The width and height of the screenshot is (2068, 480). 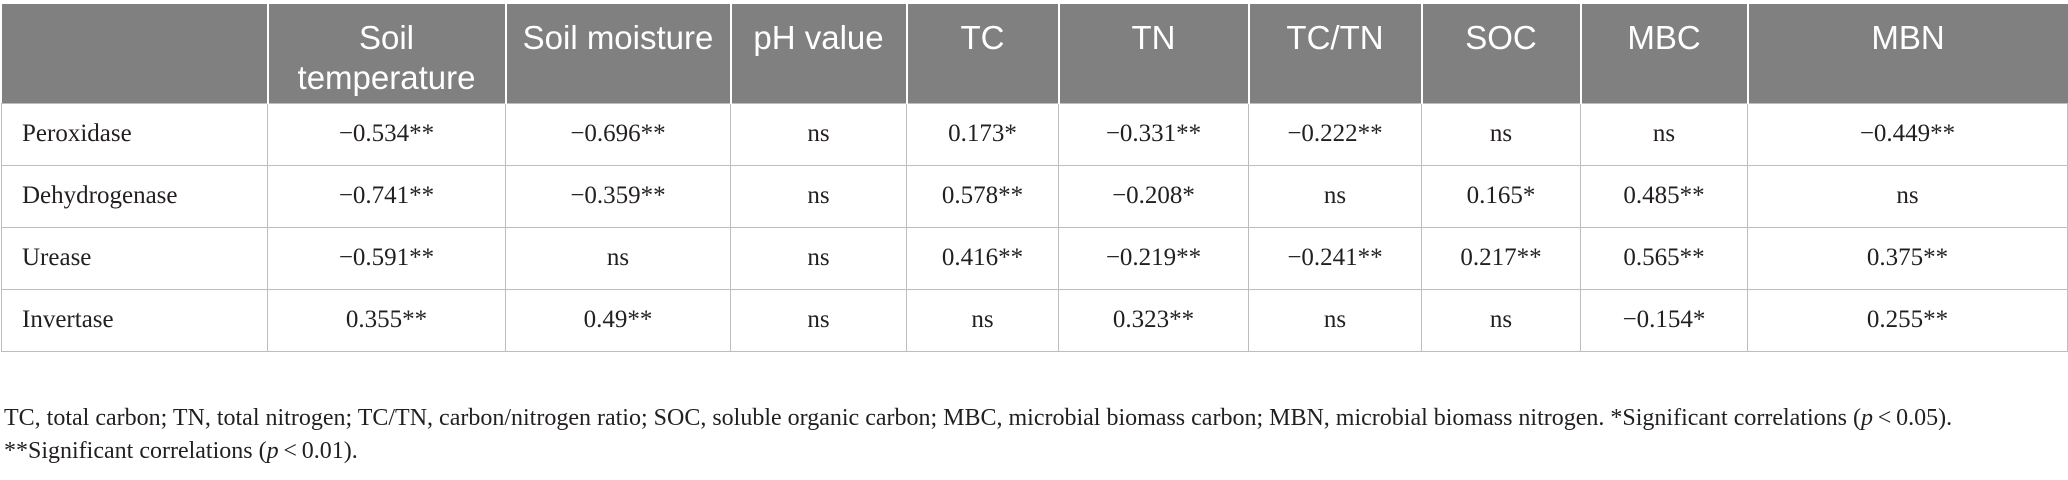 What do you see at coordinates (1664, 37) in the screenshot?
I see `header-label: MBC` at bounding box center [1664, 37].